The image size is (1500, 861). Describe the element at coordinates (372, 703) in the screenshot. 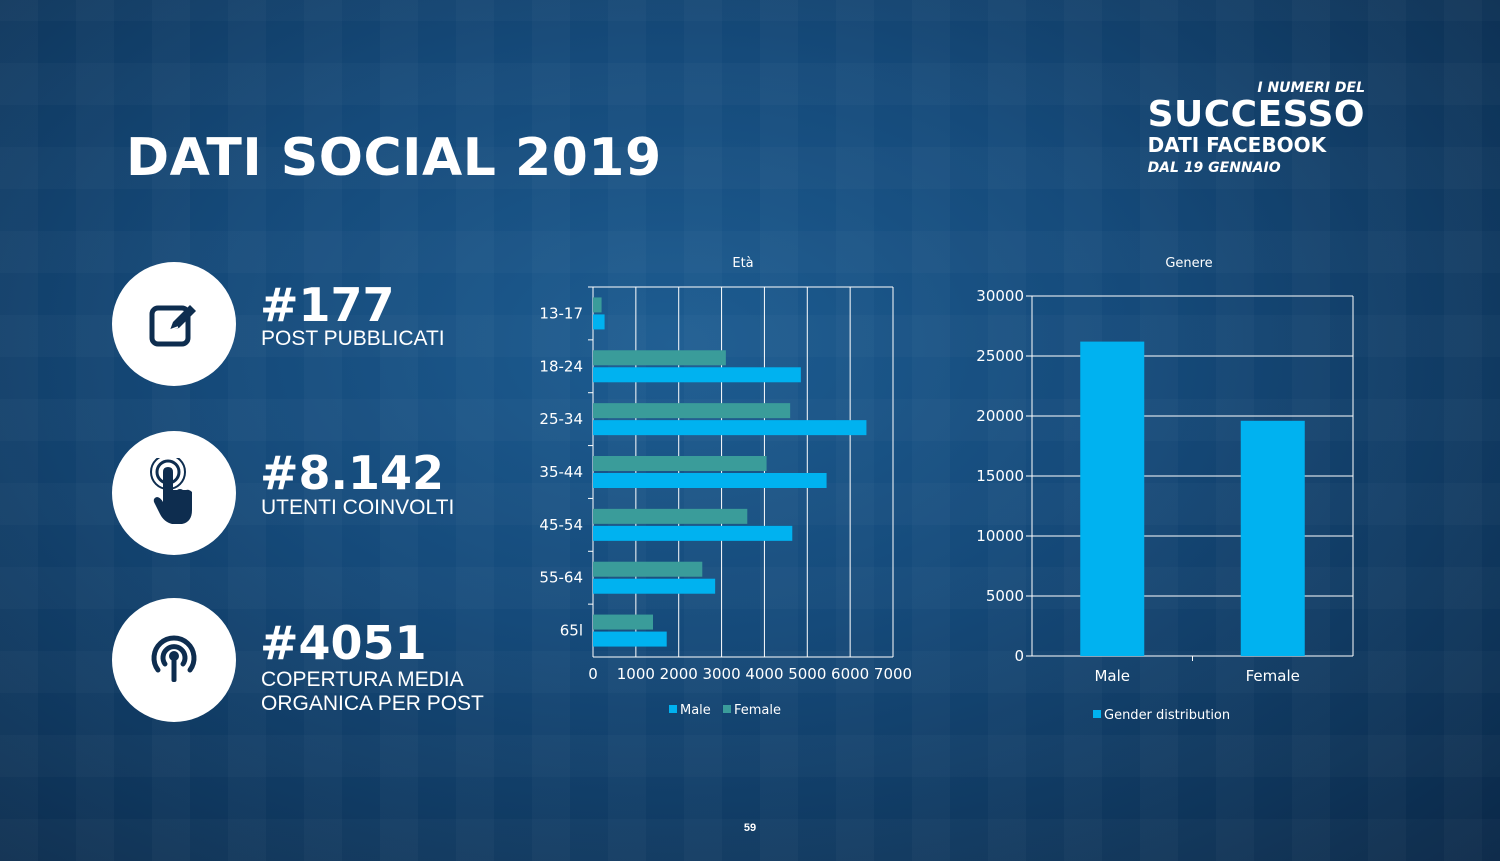

I see `stat-label-reach-line-2: ORGANICA PER POST` at that location.